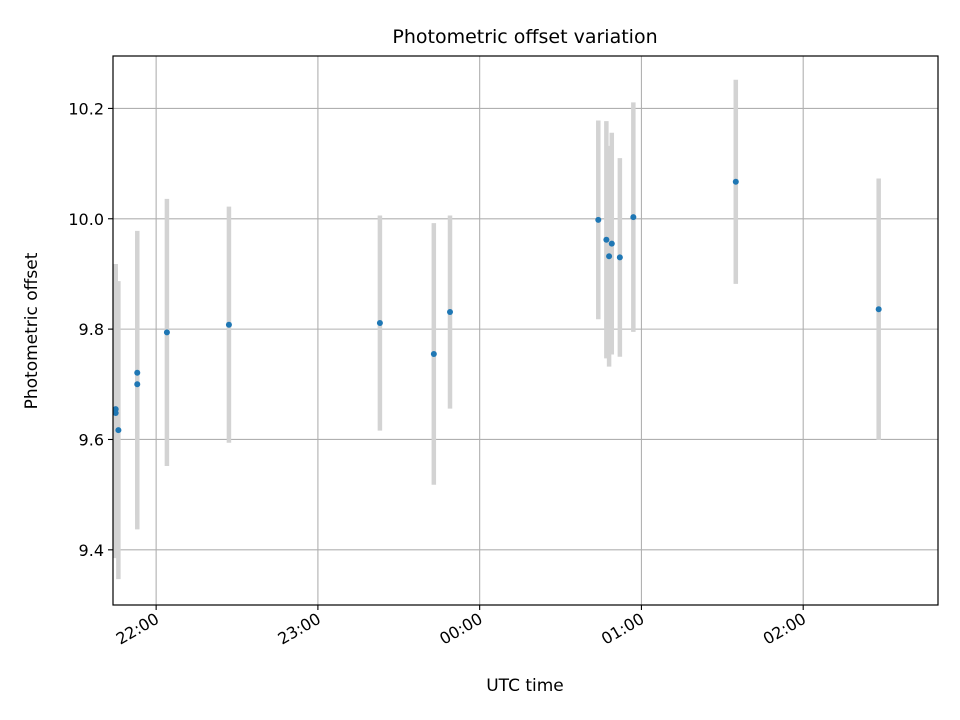 This screenshot has height=720, width=960. Describe the element at coordinates (86, 219) in the screenshot. I see `y-tick-label: 10.0` at that location.